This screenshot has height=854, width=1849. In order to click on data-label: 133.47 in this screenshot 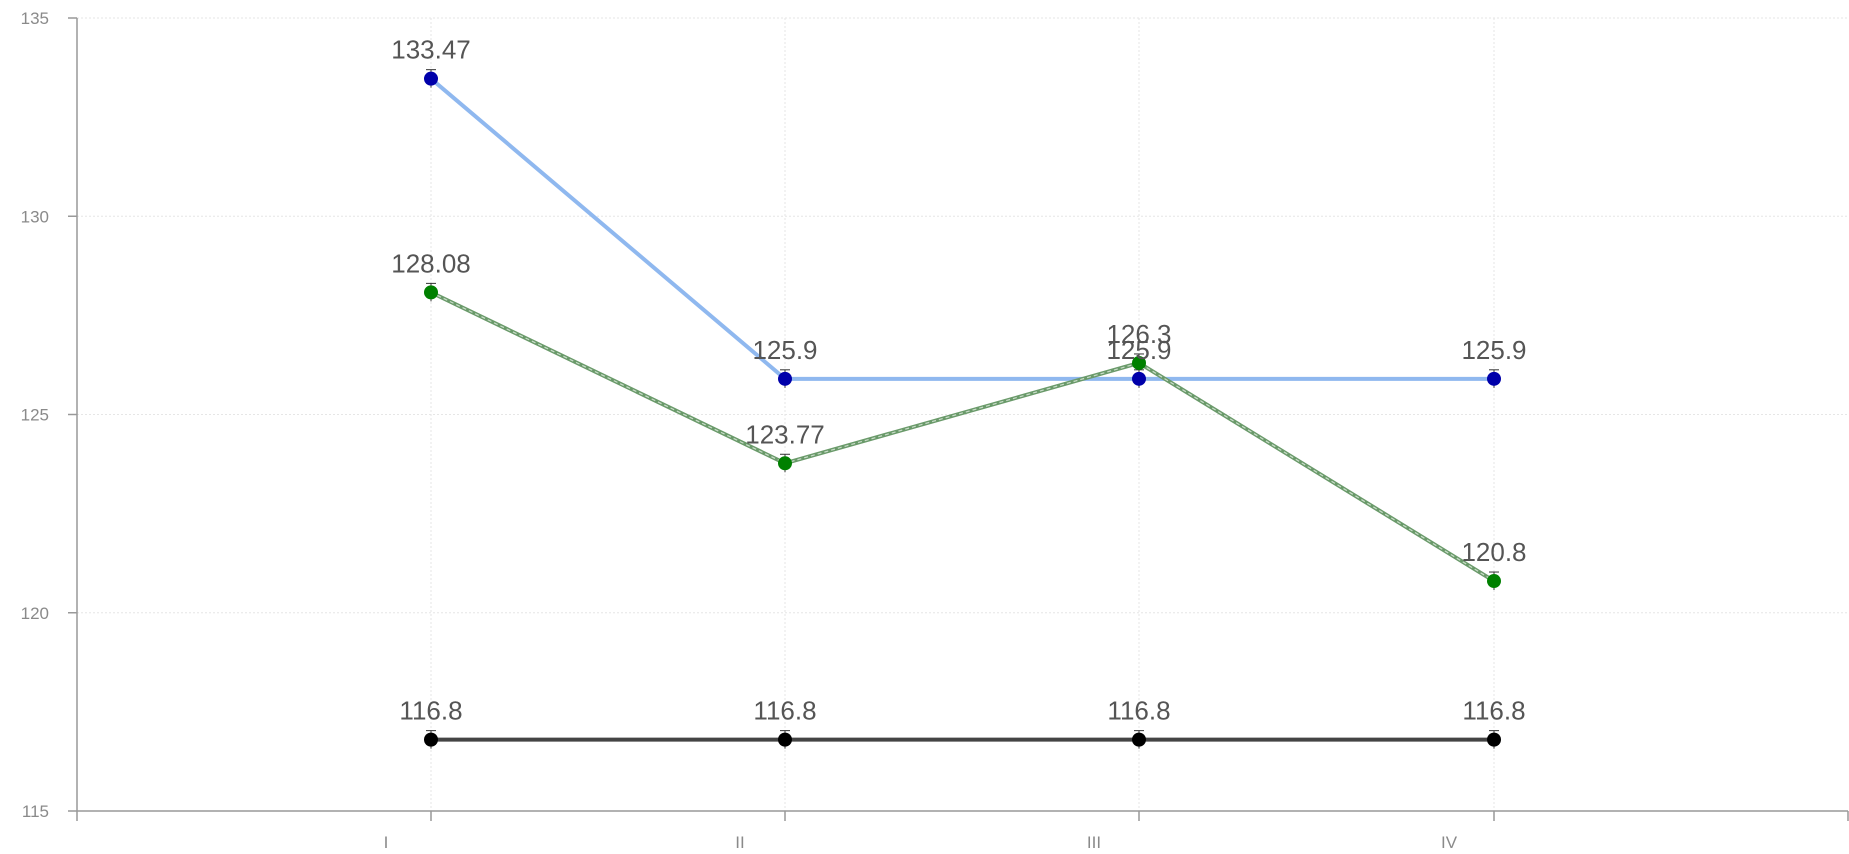, I will do `click(431, 50)`.